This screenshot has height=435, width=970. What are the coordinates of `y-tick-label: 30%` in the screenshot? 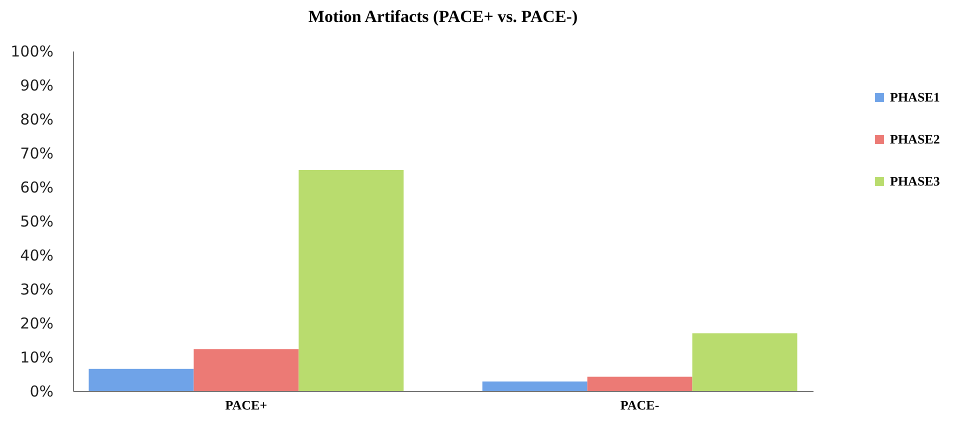 It's located at (37, 289).